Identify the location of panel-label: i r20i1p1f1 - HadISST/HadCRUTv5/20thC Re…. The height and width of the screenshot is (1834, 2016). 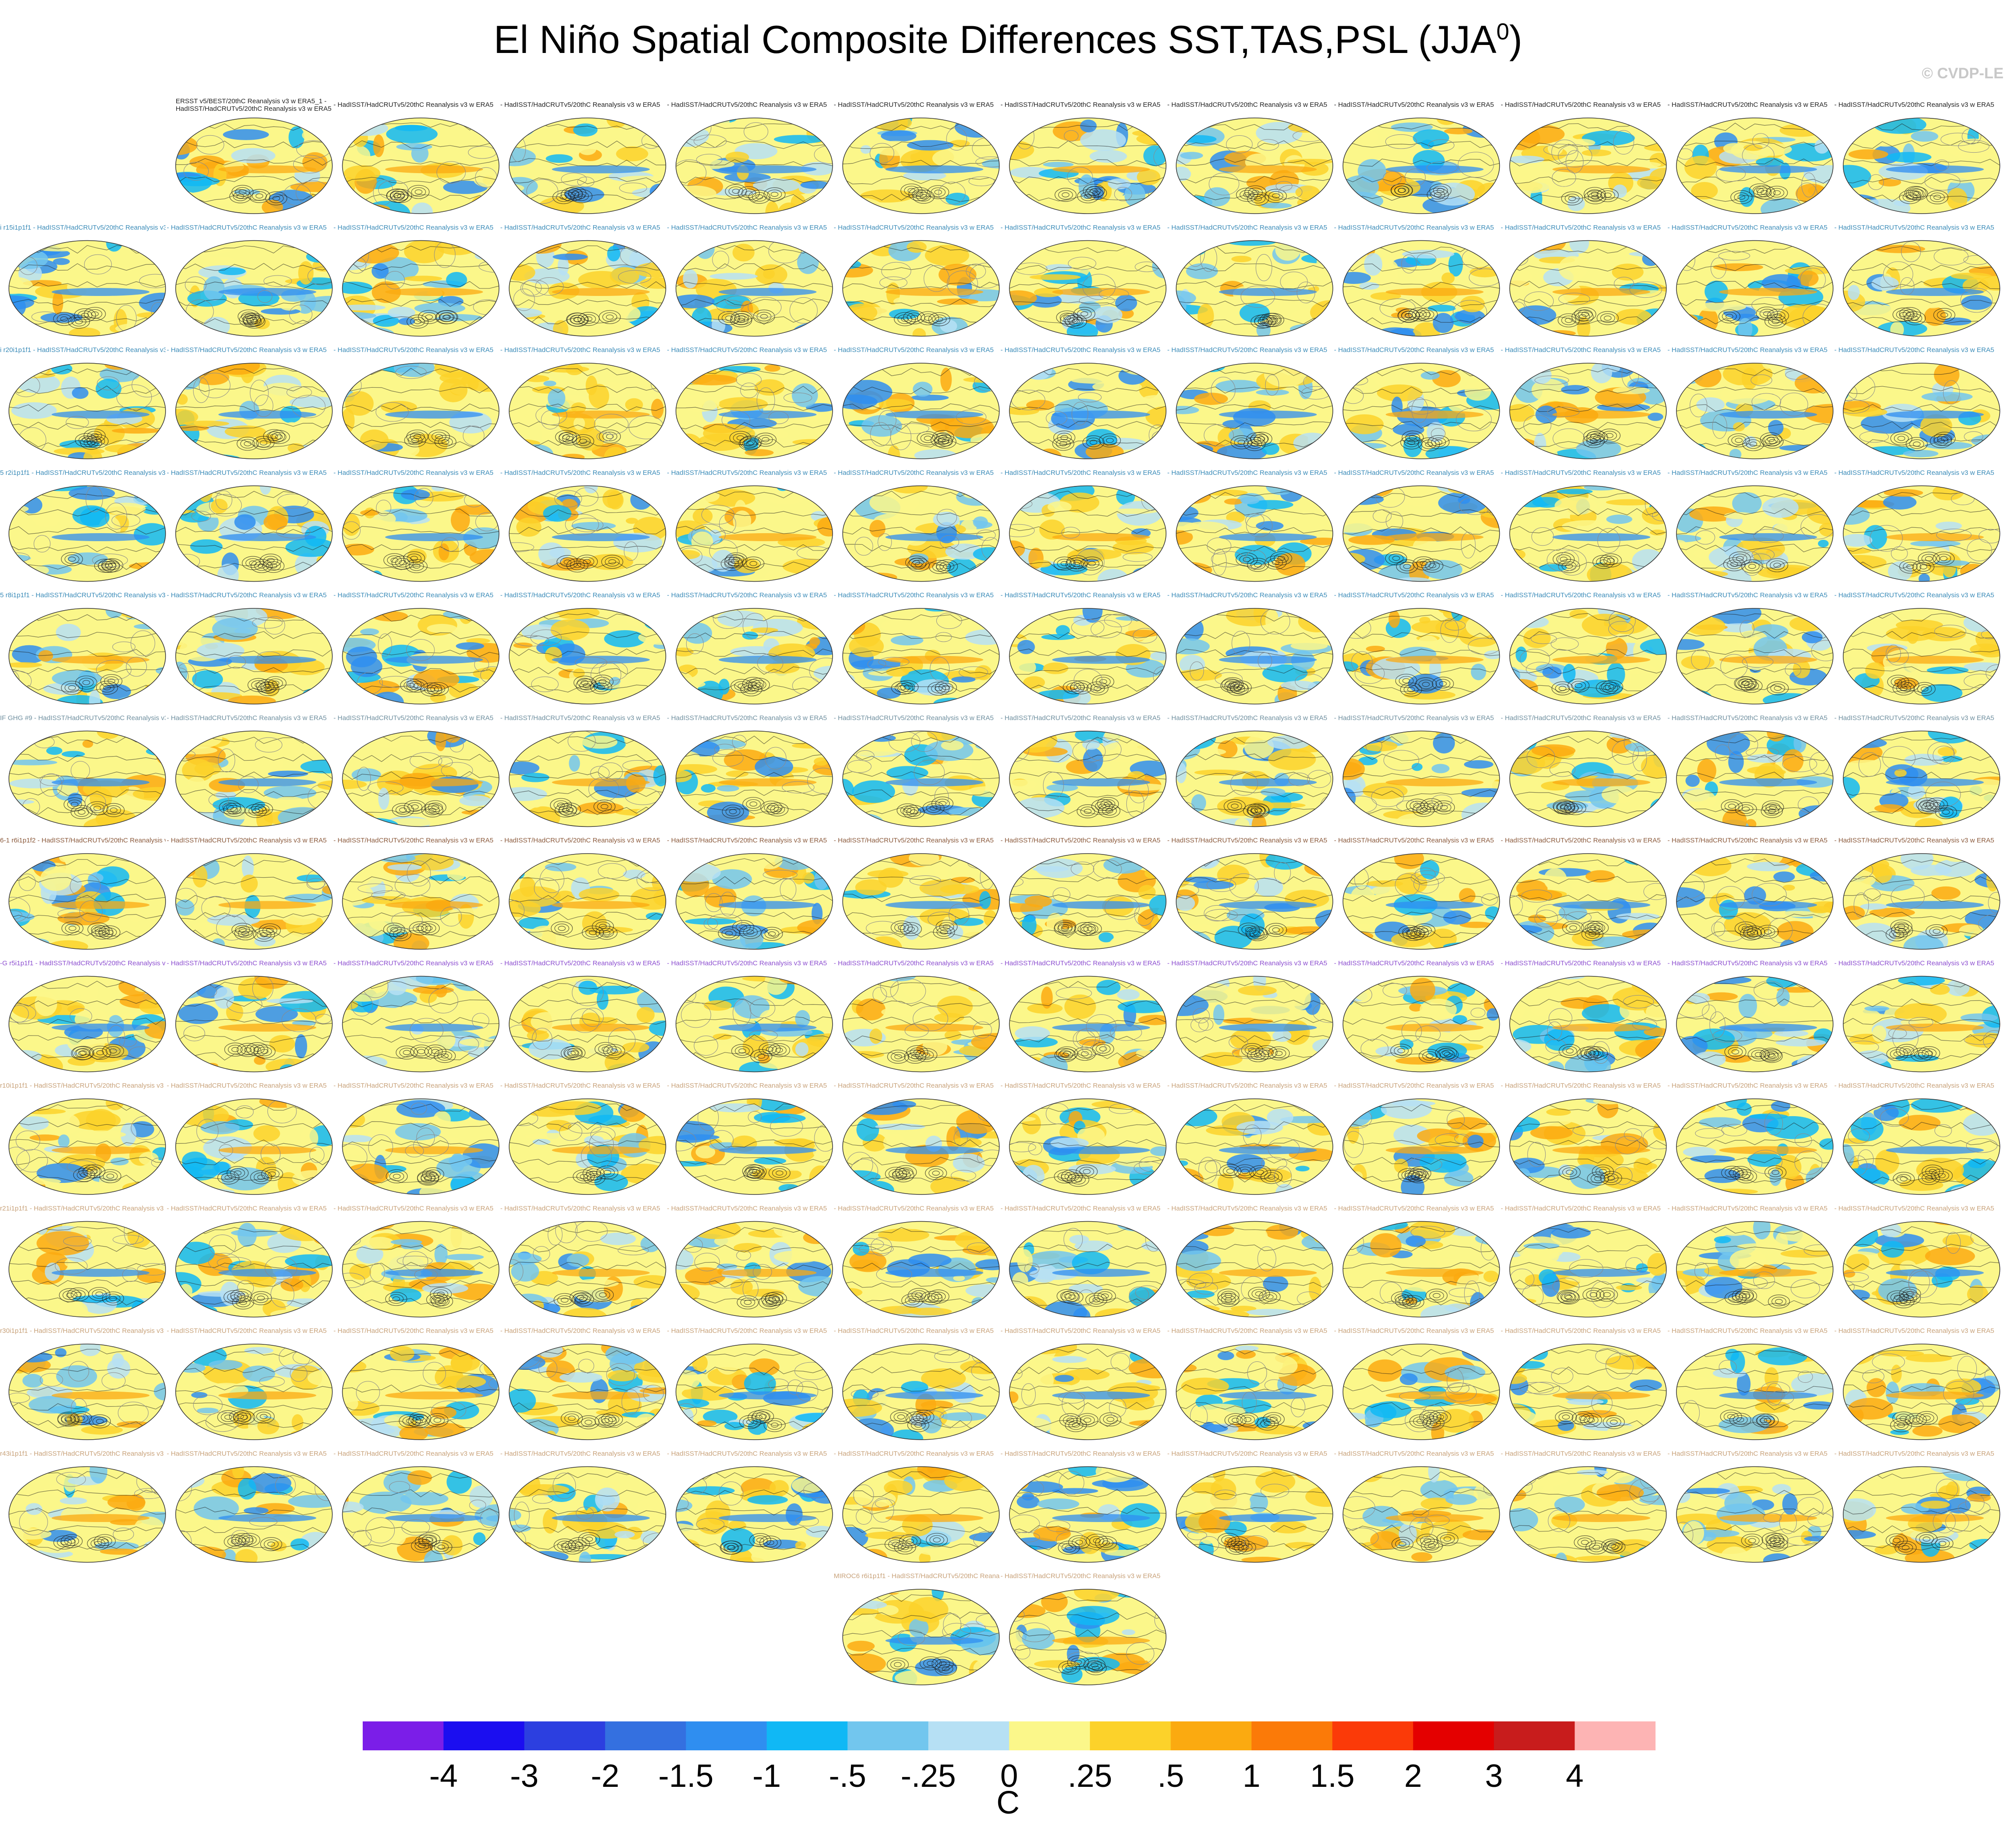
(83, 350).